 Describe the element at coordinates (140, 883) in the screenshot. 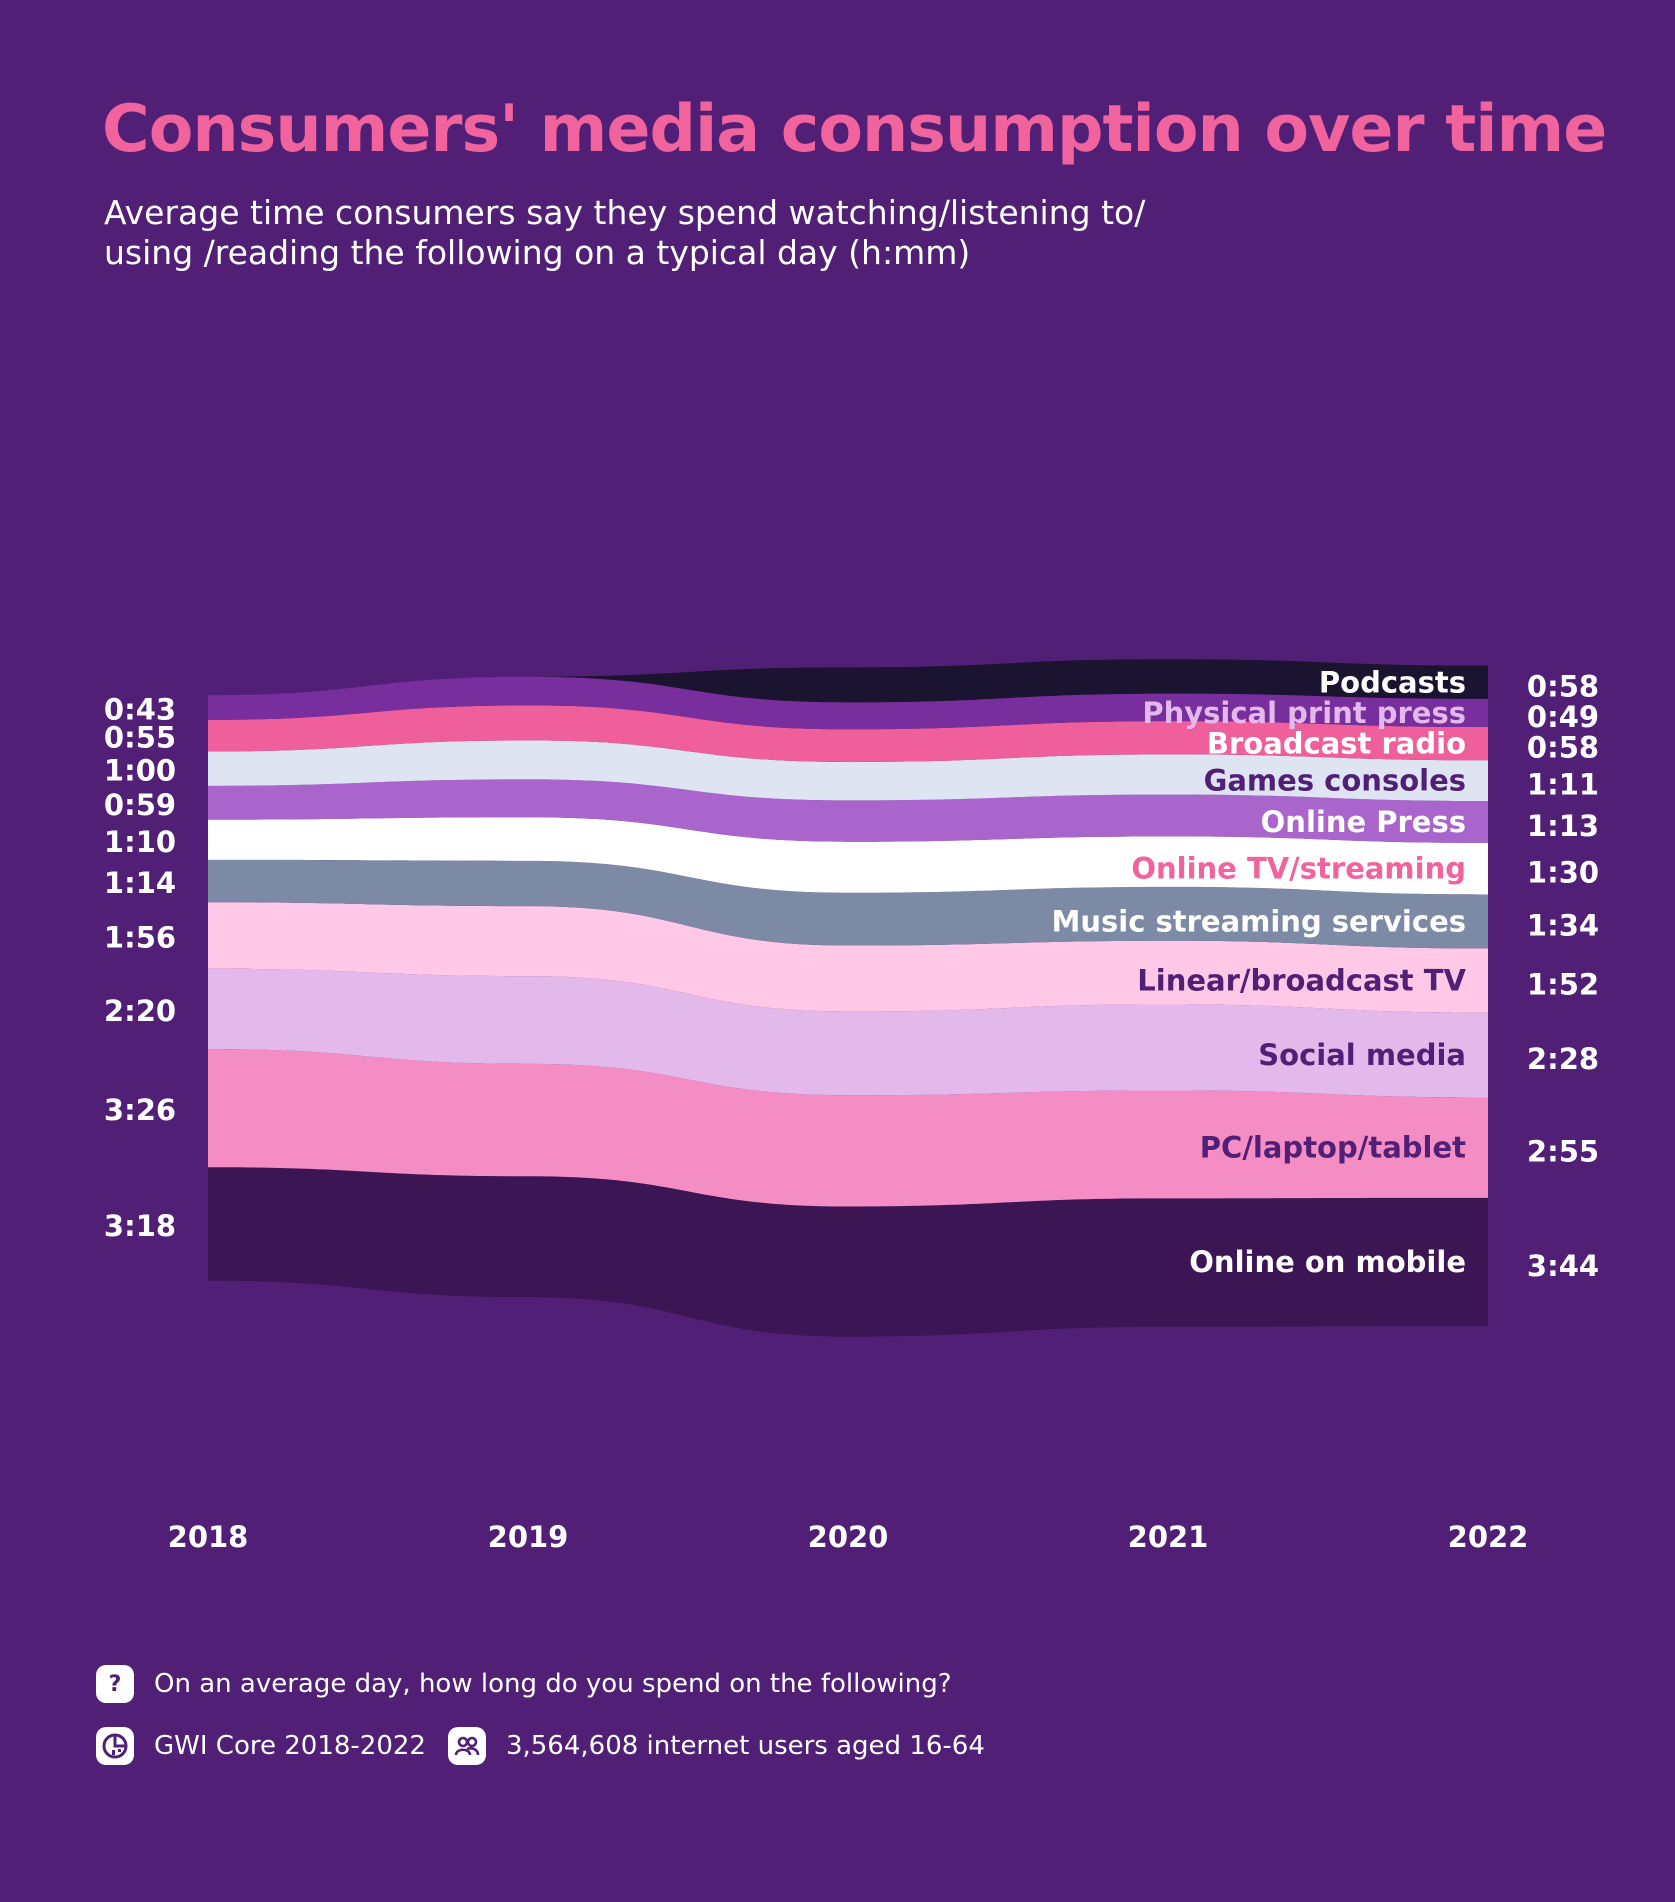

I see `start-value-label: 1:14` at that location.